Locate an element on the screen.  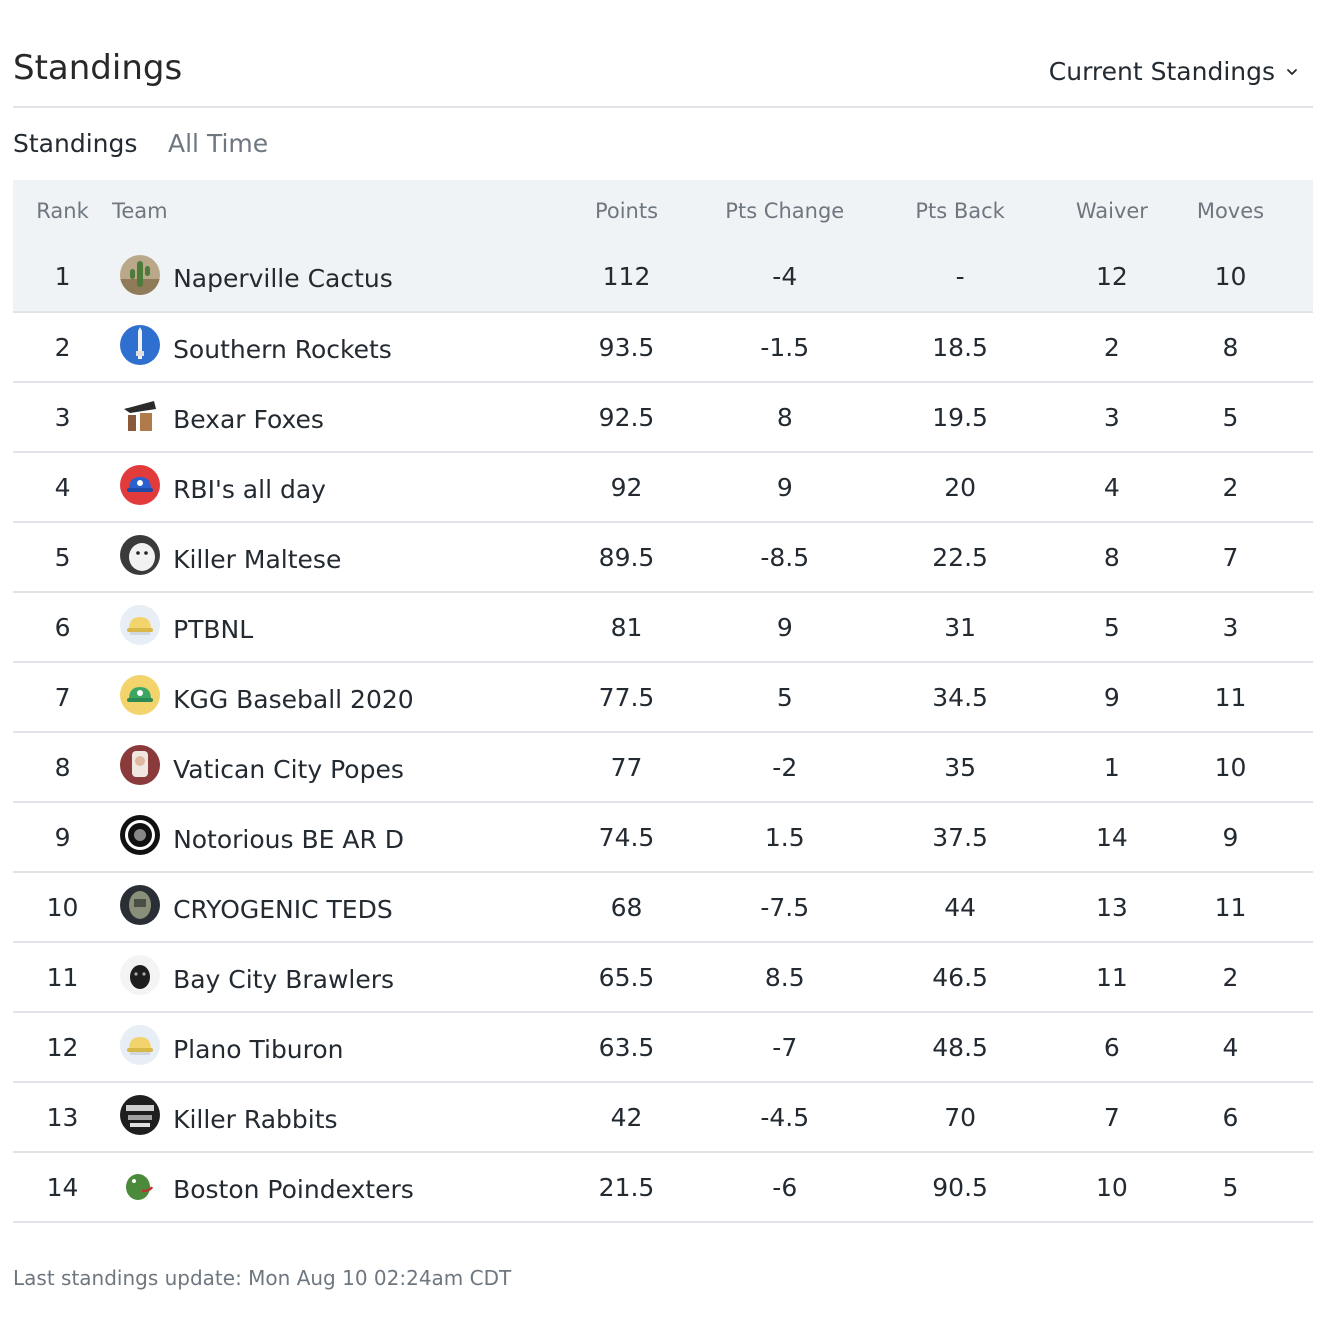
team-cell: Bexar Foxes is located at coordinates (320, 417).